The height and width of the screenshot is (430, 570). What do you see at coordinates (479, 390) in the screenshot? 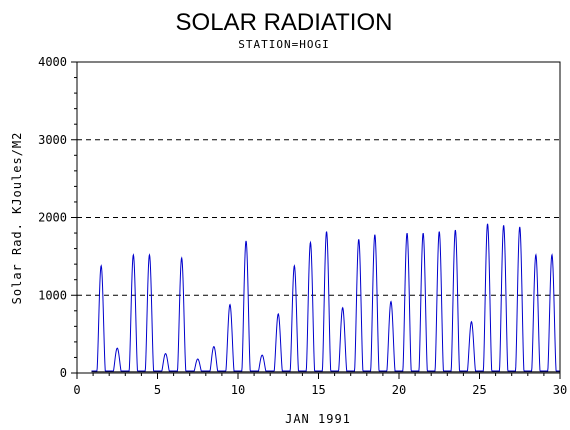
I see `x-tick-label-25: 25` at bounding box center [479, 390].